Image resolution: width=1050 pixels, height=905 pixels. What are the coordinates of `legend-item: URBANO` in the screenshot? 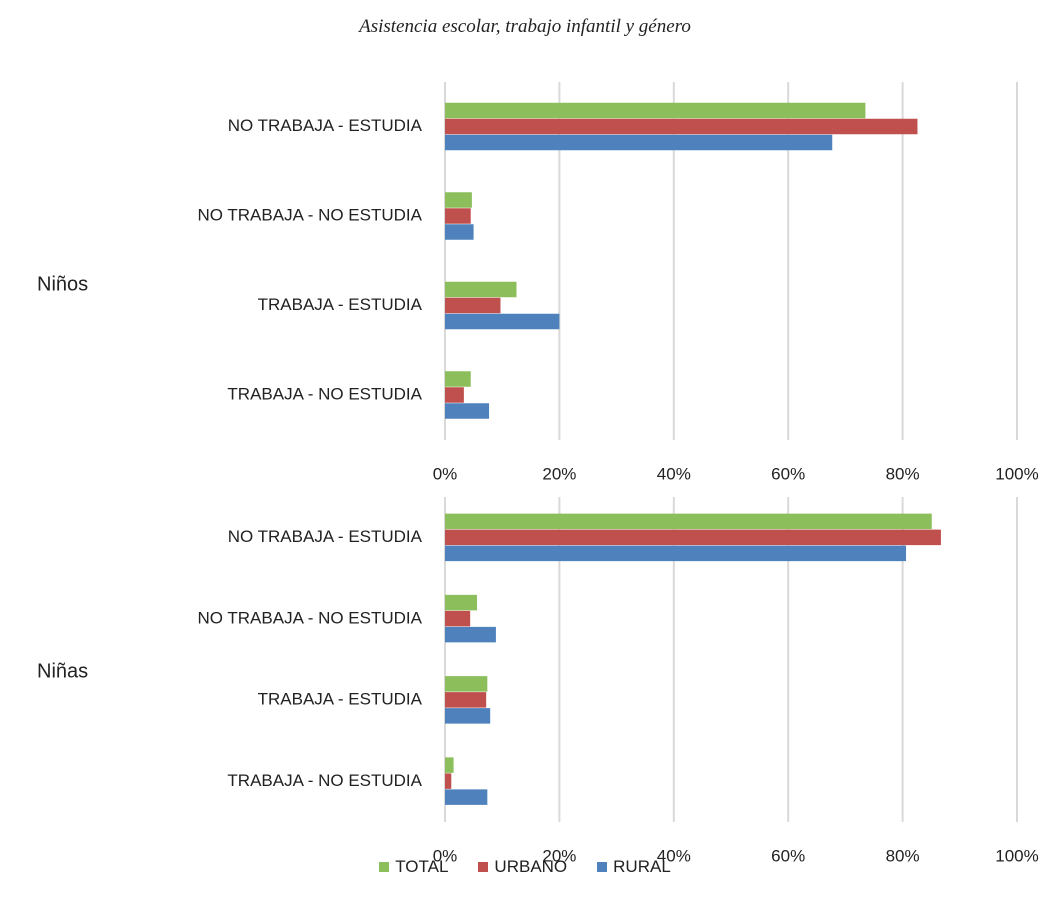 It's located at (522, 867).